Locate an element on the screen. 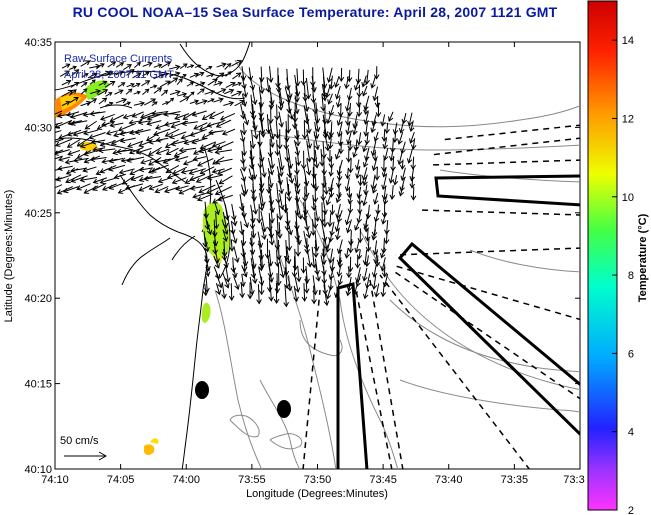 The height and width of the screenshot is (515, 651). survey-box-southeast is located at coordinates (488, 339).